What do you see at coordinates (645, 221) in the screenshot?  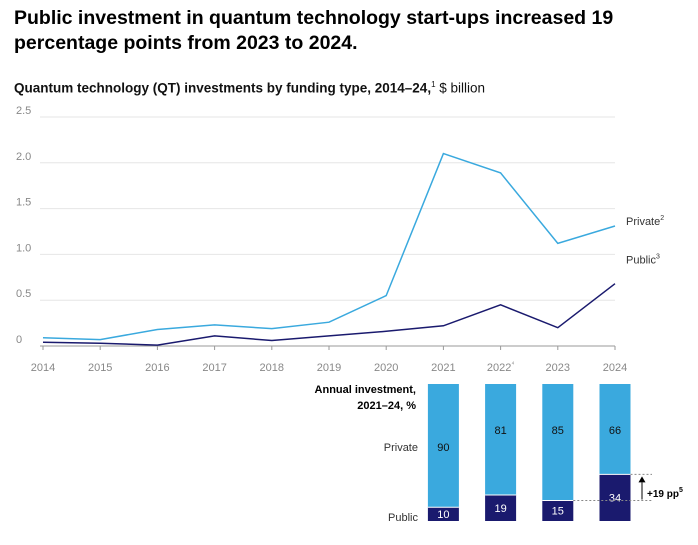 I see `series-label: Private2` at bounding box center [645, 221].